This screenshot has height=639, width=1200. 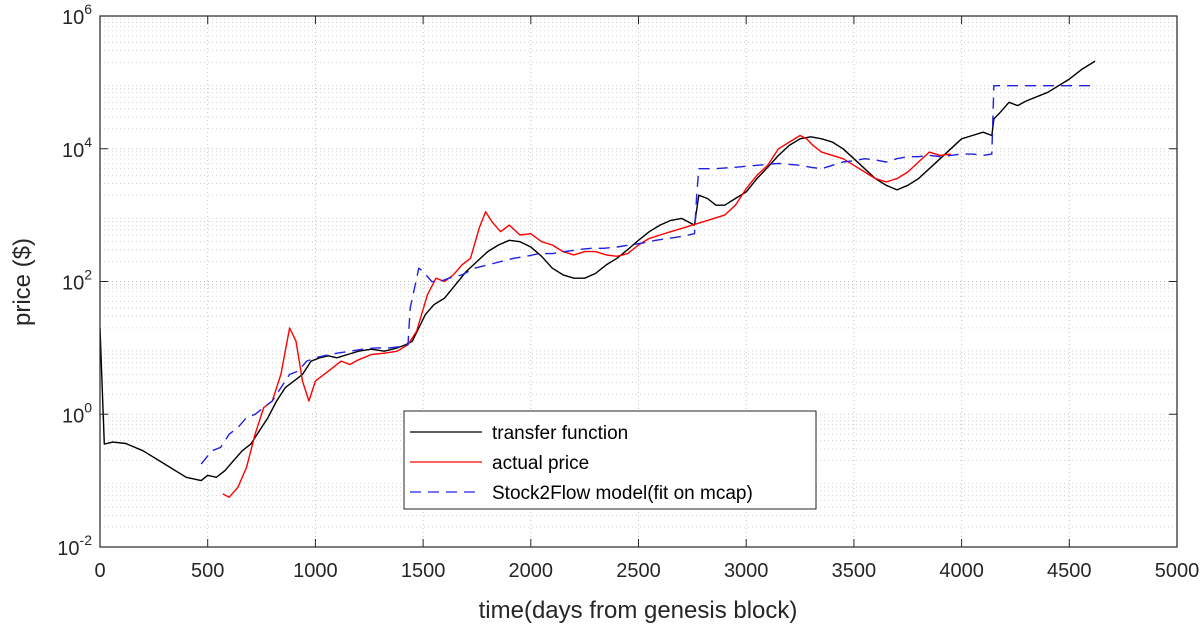 I want to click on legend-label-actual-price: actual price, so click(x=540, y=463).